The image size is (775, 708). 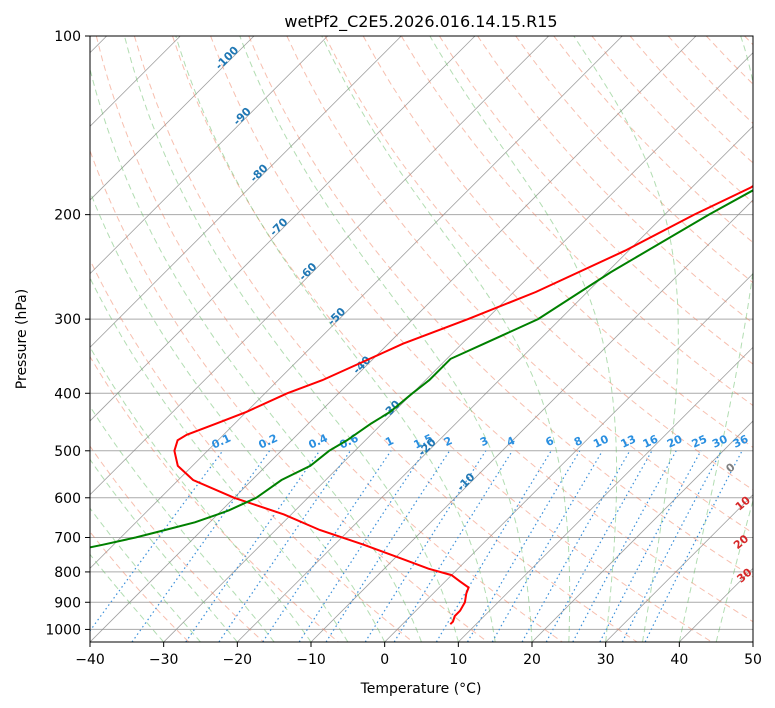 I want to click on mixing-ratio-label: 30, so click(x=720, y=441).